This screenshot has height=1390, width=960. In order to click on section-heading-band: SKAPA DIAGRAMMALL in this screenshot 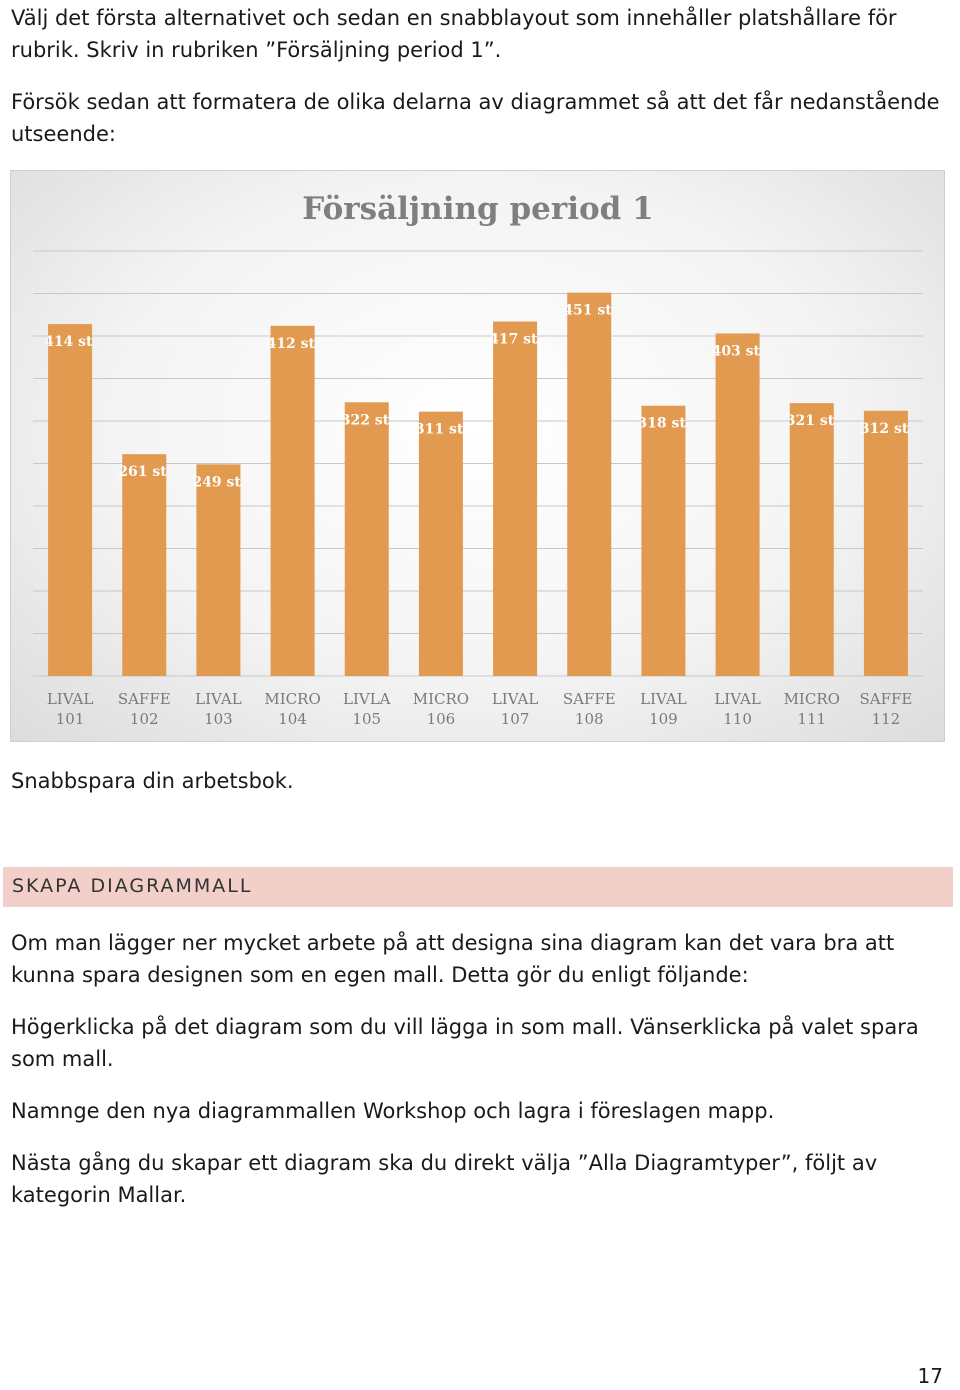, I will do `click(478, 887)`.